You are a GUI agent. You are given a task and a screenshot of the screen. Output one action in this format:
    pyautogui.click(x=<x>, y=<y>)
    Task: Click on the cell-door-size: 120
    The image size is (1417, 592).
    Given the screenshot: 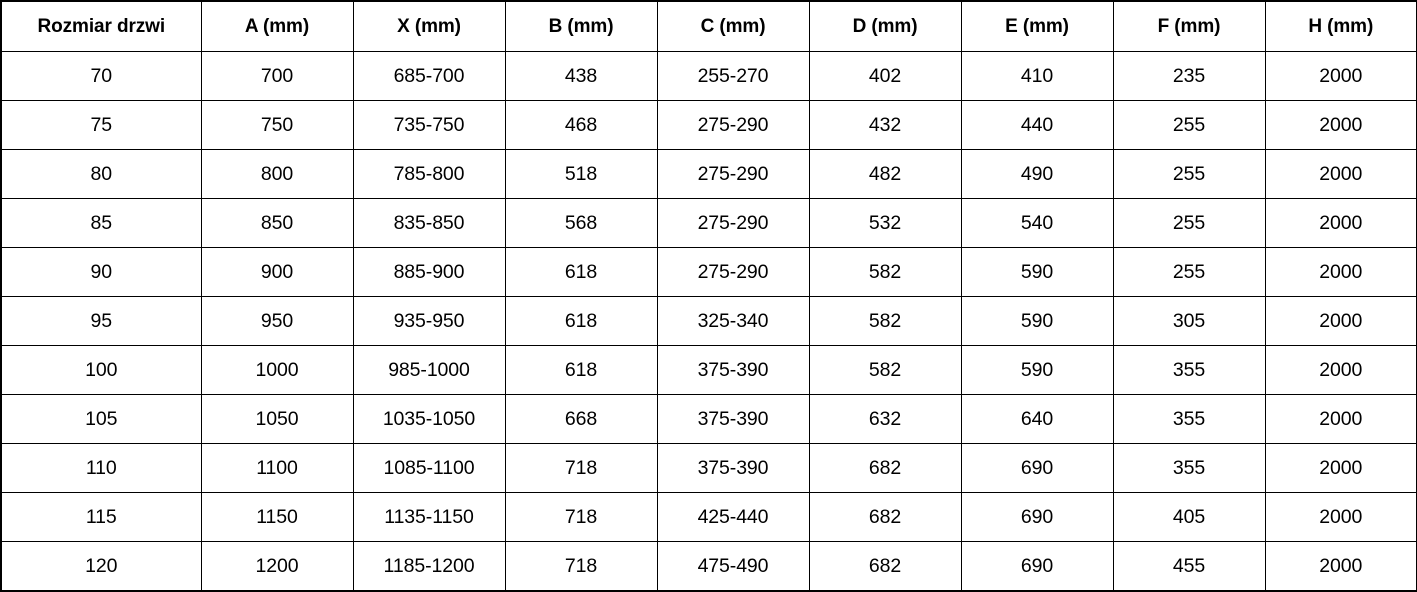 What is the action you would take?
    pyautogui.click(x=101, y=566)
    